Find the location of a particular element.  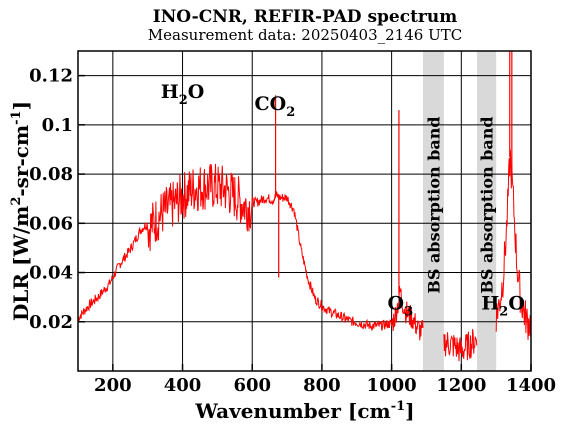

x-tick-label-4: 800 is located at coordinates (322, 385).